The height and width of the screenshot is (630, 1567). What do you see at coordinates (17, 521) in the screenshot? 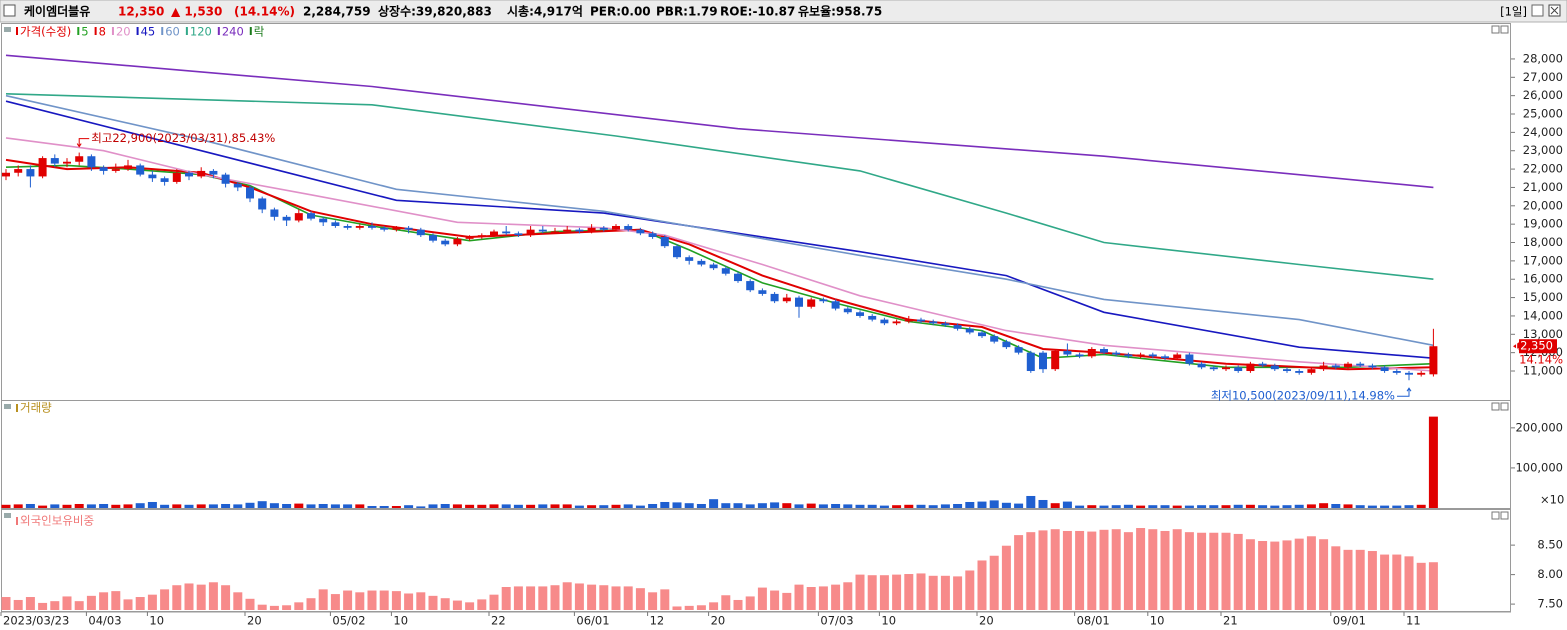
I see `panel-title-swatch` at bounding box center [17, 521].